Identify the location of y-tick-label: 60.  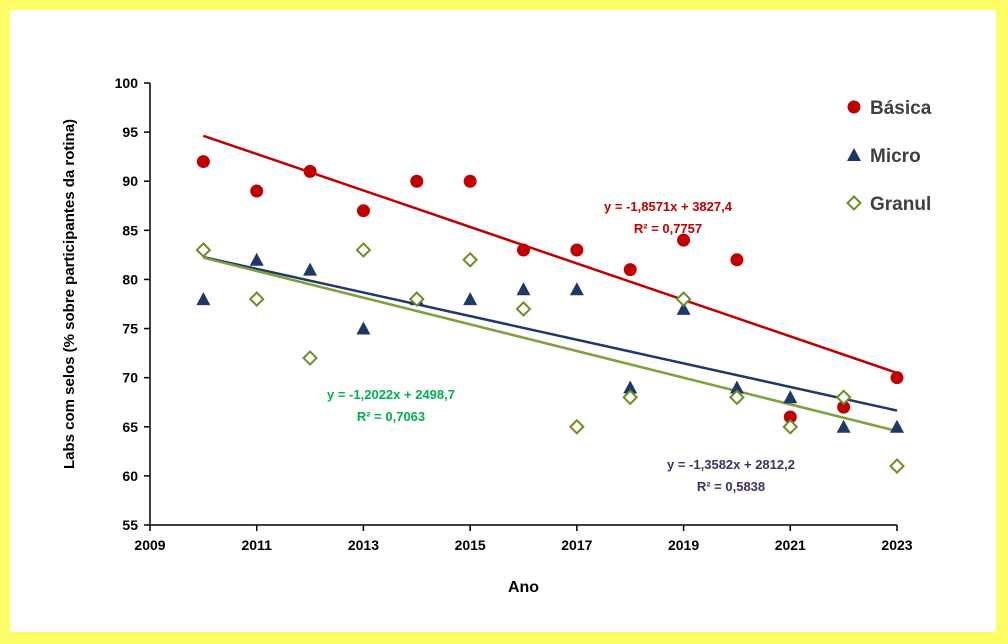
(130, 476).